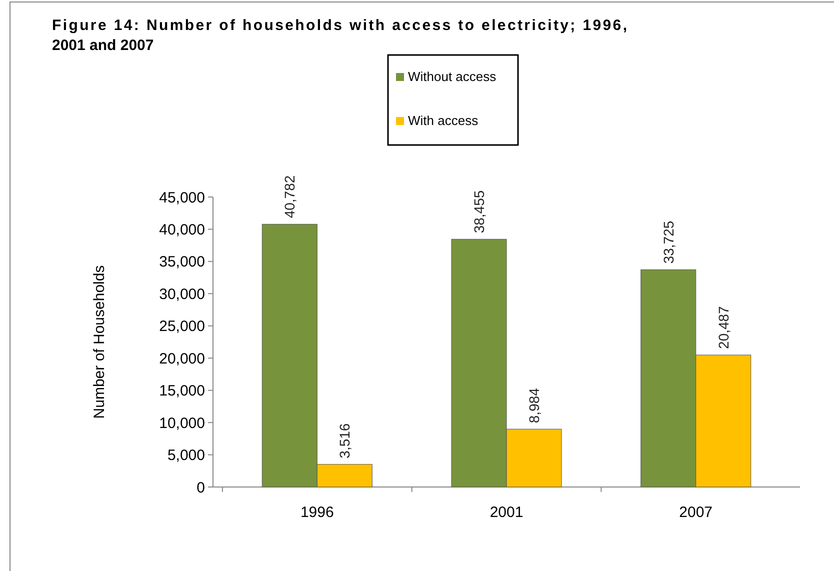 The image size is (834, 571). I want to click on legend-label: With access, so click(443, 120).